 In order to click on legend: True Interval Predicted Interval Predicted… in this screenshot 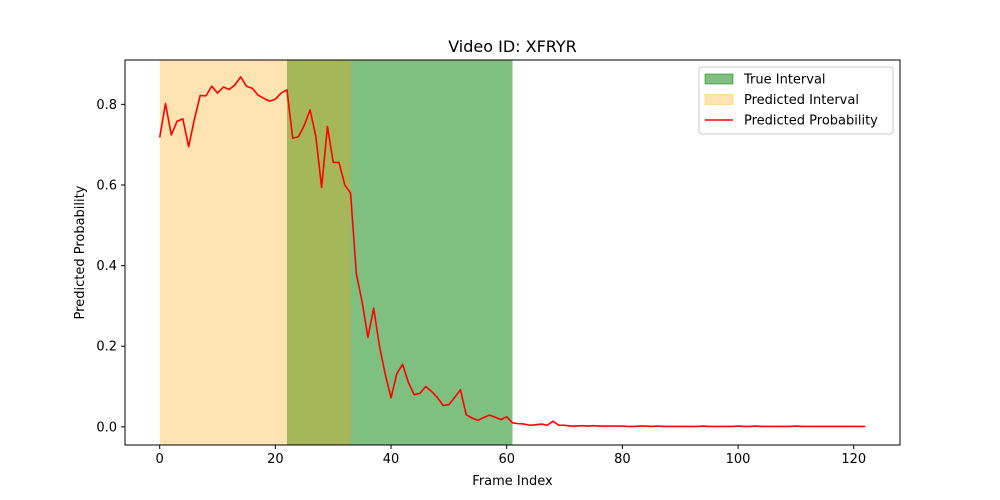, I will do `click(796, 100)`.